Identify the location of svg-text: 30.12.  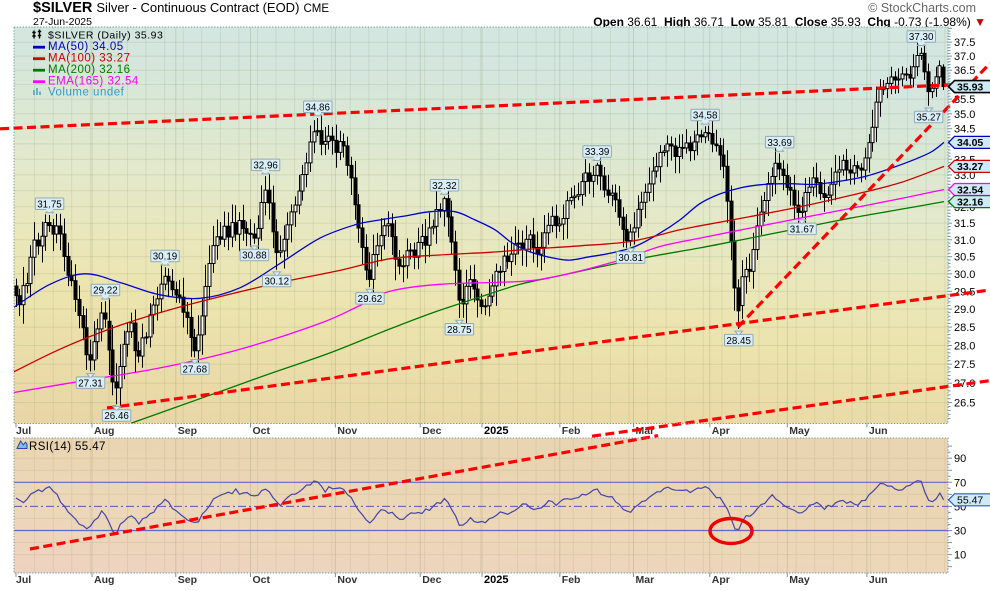
(277, 282).